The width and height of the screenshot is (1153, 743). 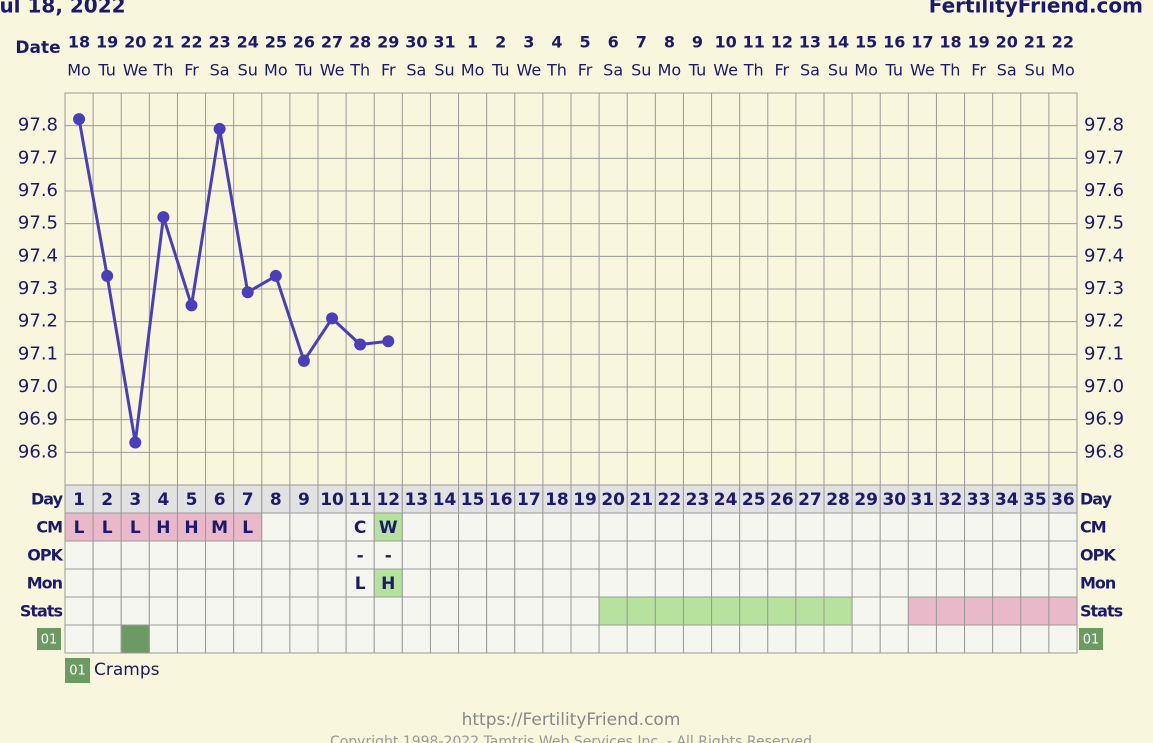 I want to click on day-number: 6, so click(x=220, y=500).